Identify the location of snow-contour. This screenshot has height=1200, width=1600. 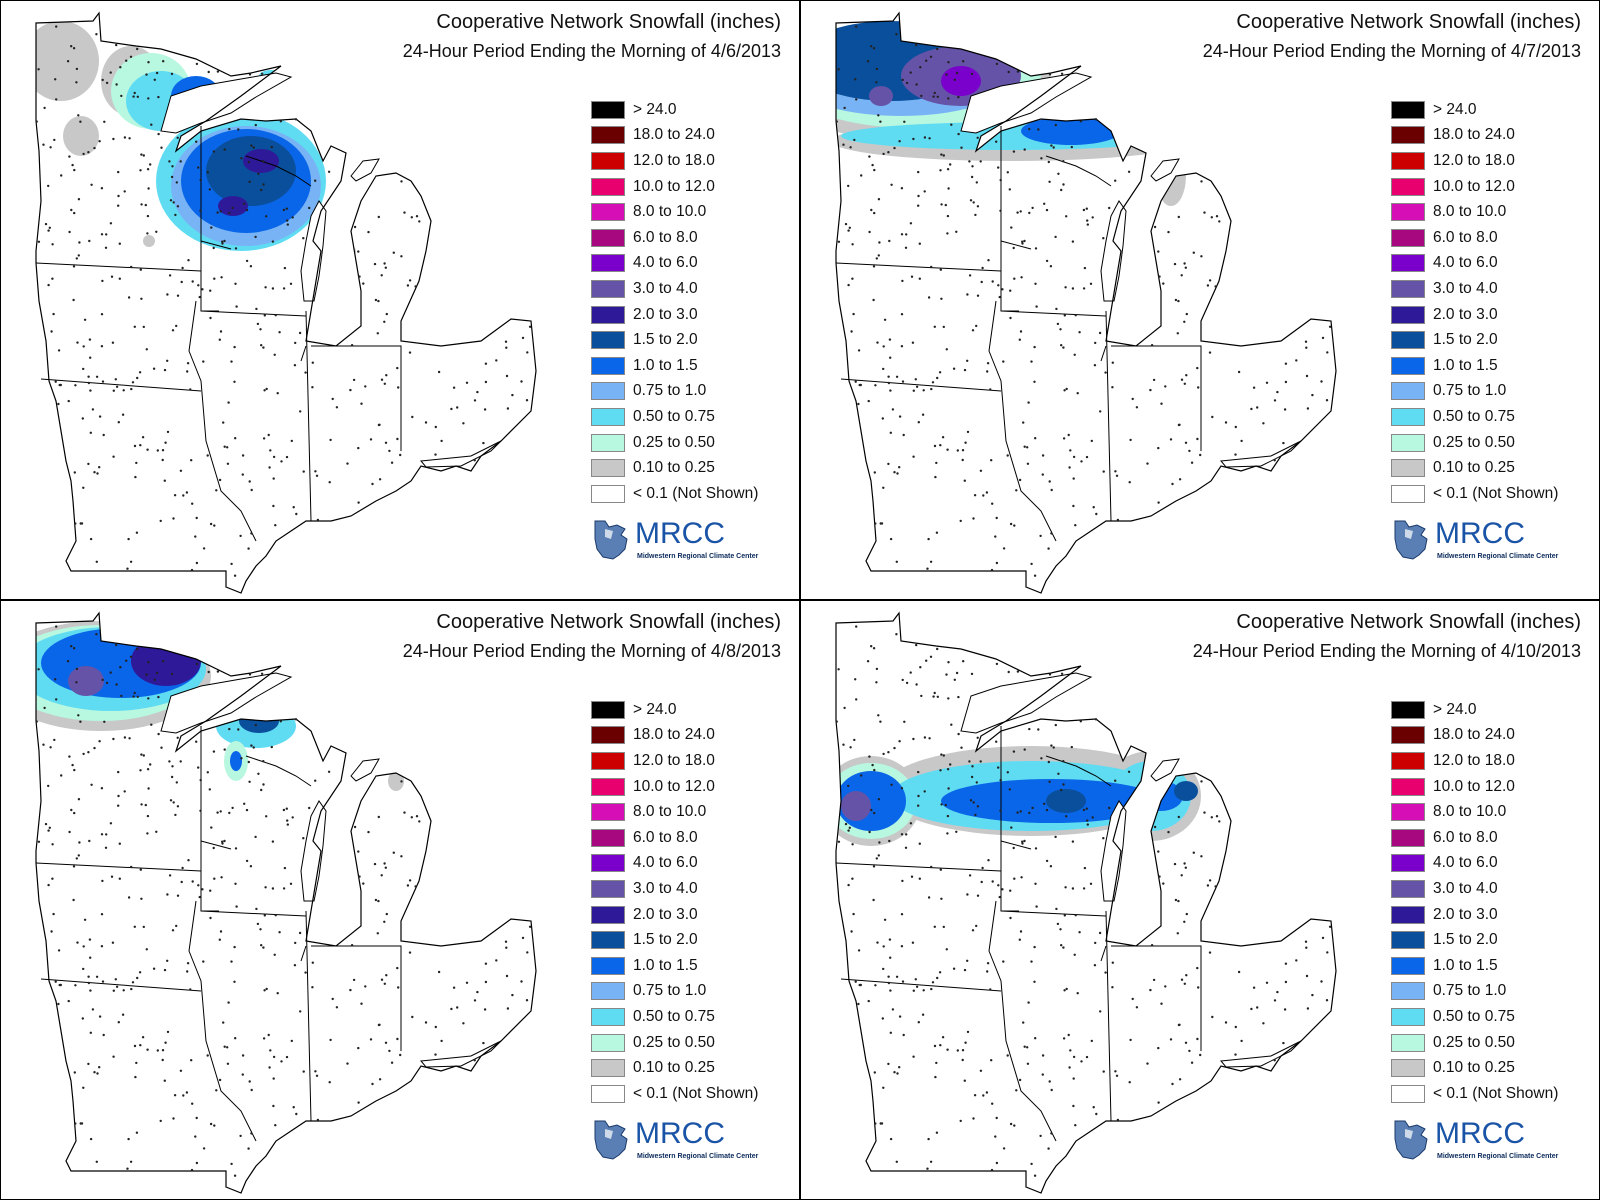
(396, 781).